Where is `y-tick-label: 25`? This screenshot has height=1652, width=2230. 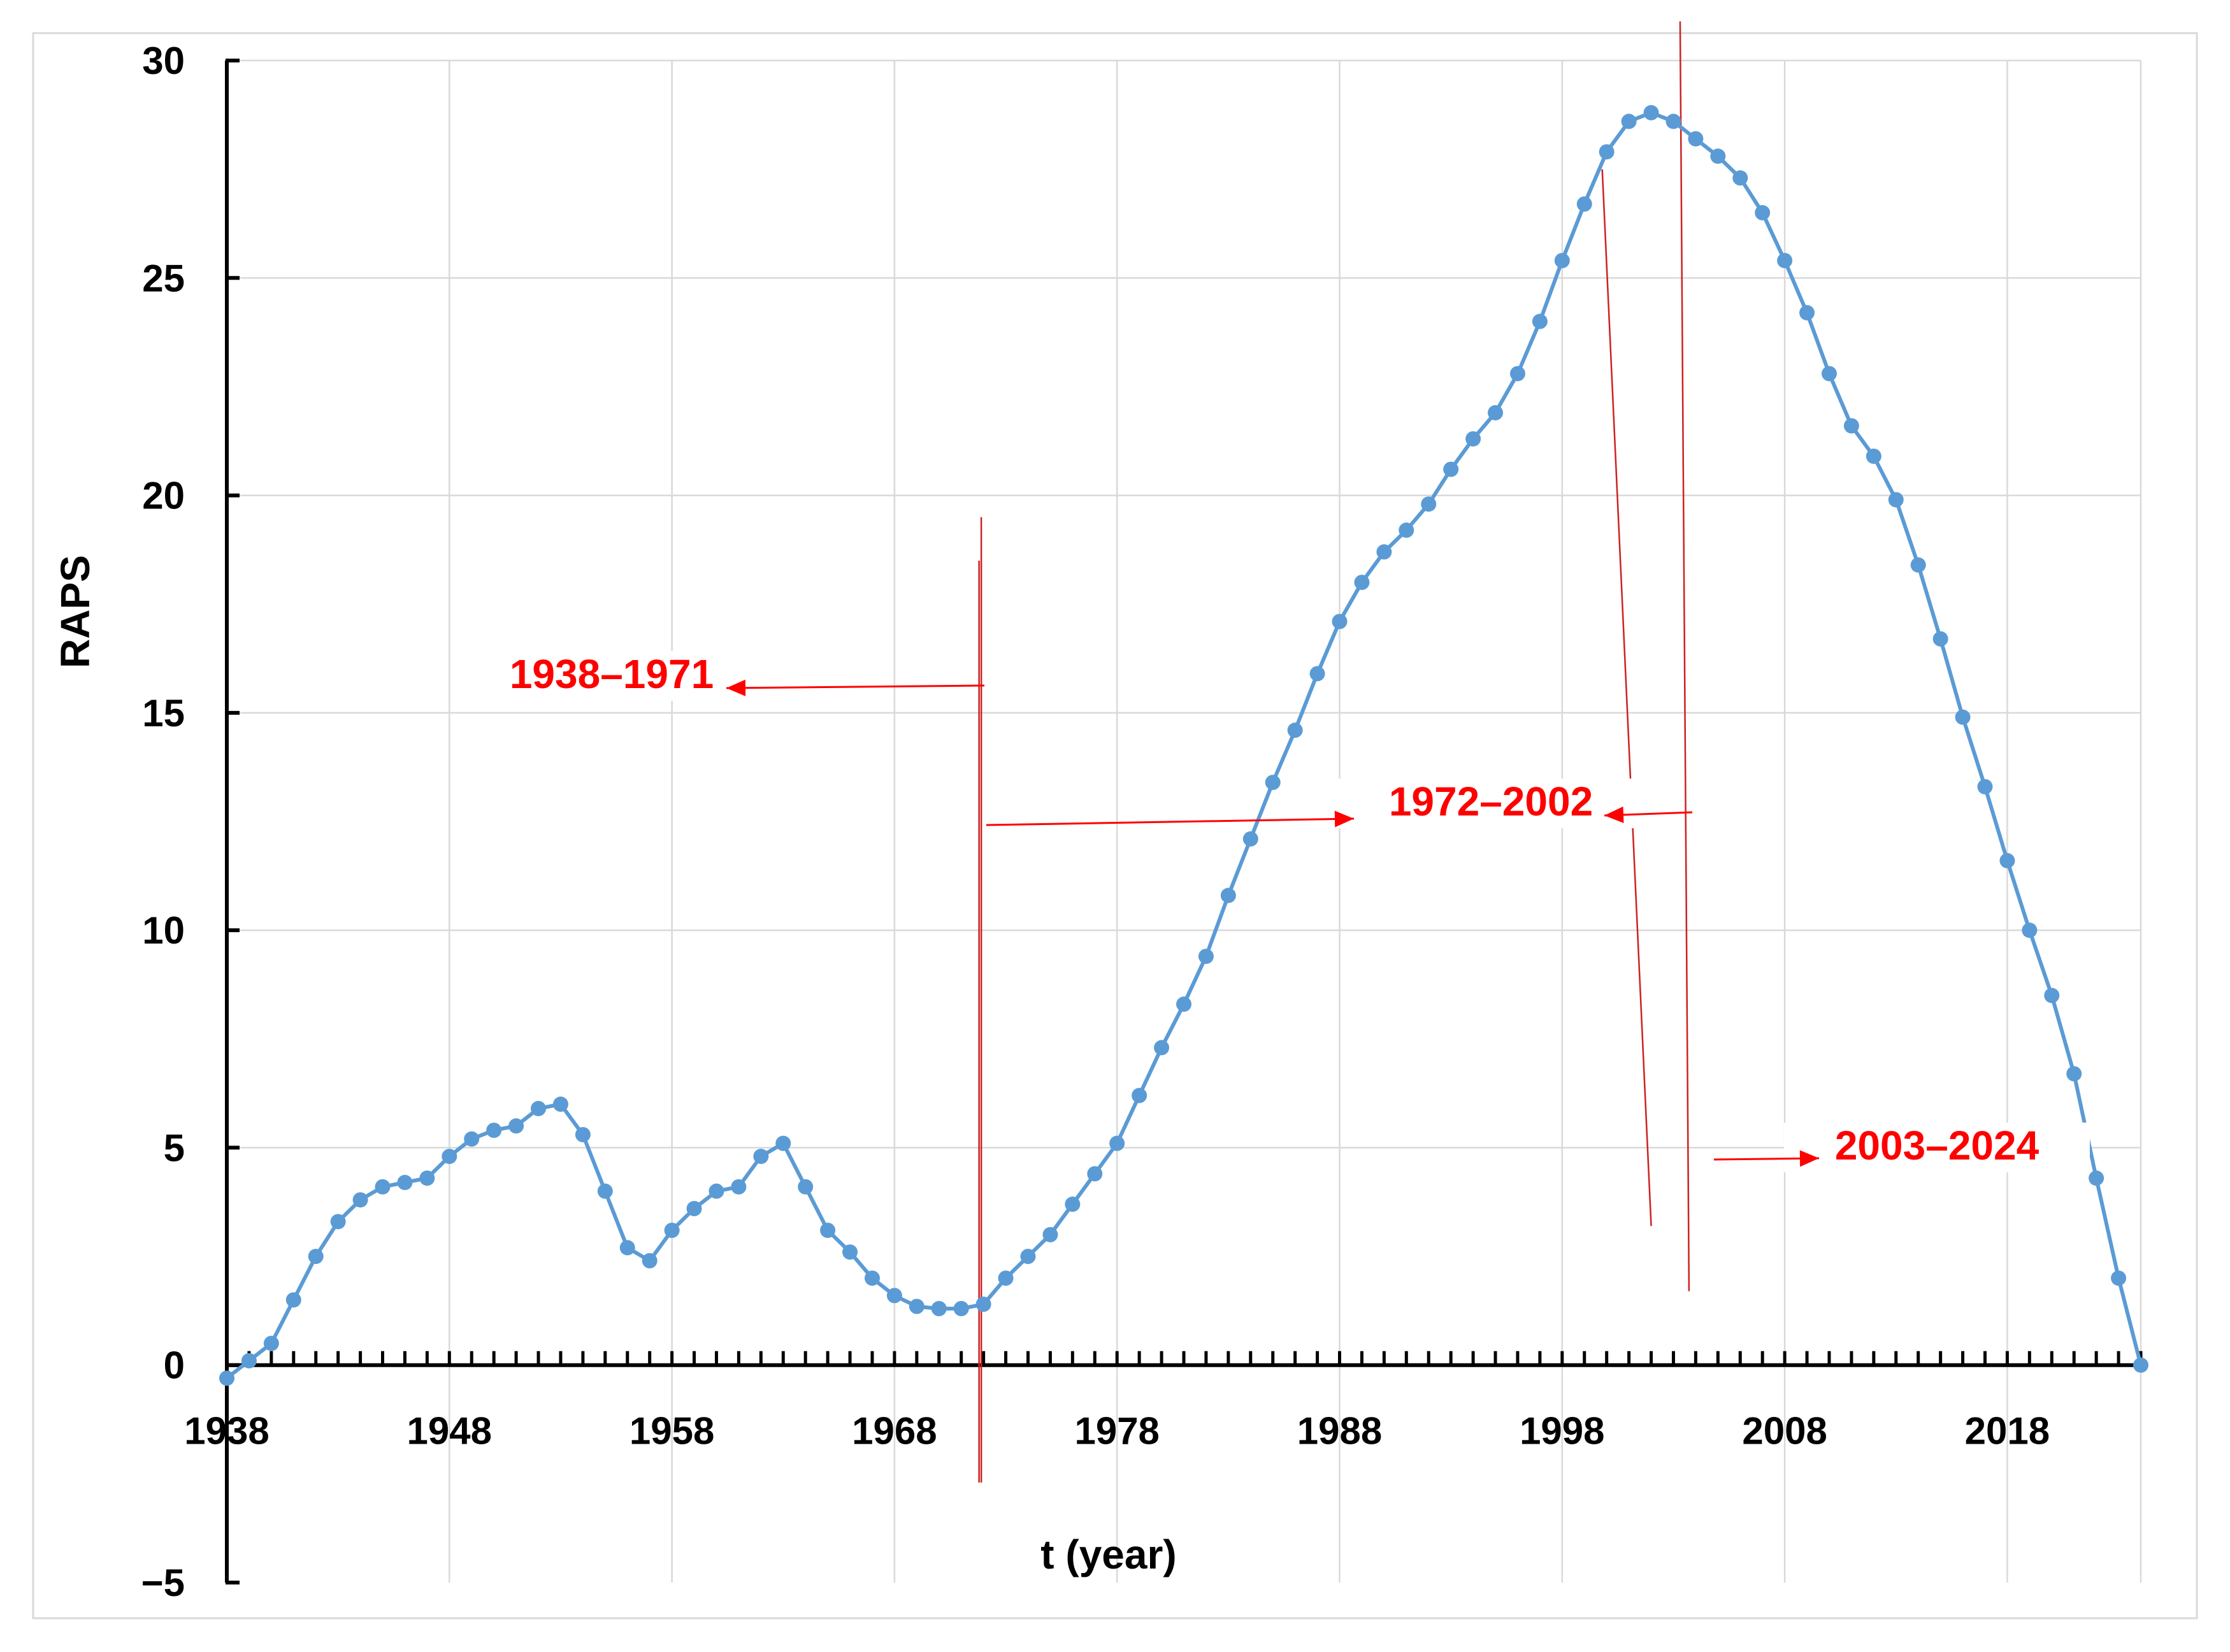 y-tick-label: 25 is located at coordinates (163, 278).